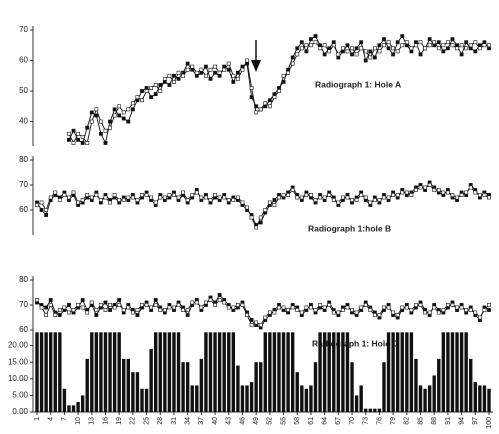 Image resolution: width=499 pixels, height=434 pixels. What do you see at coordinates (133, 421) in the screenshot?
I see `x-tick-label: 22` at bounding box center [133, 421].